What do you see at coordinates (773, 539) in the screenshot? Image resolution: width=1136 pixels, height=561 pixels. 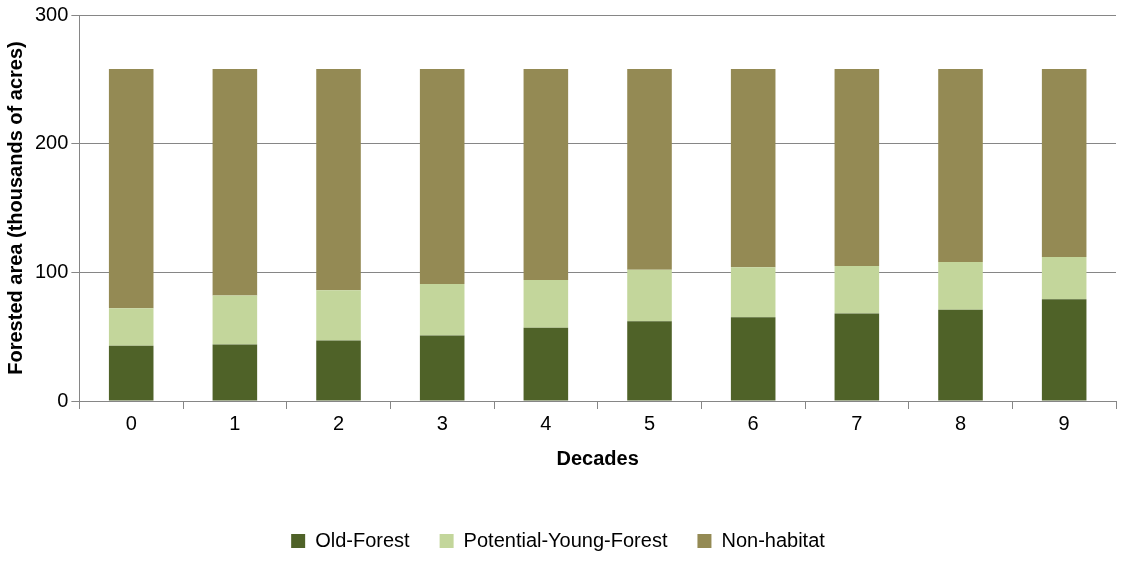 I see `legend-label: Non-habitat` at bounding box center [773, 539].